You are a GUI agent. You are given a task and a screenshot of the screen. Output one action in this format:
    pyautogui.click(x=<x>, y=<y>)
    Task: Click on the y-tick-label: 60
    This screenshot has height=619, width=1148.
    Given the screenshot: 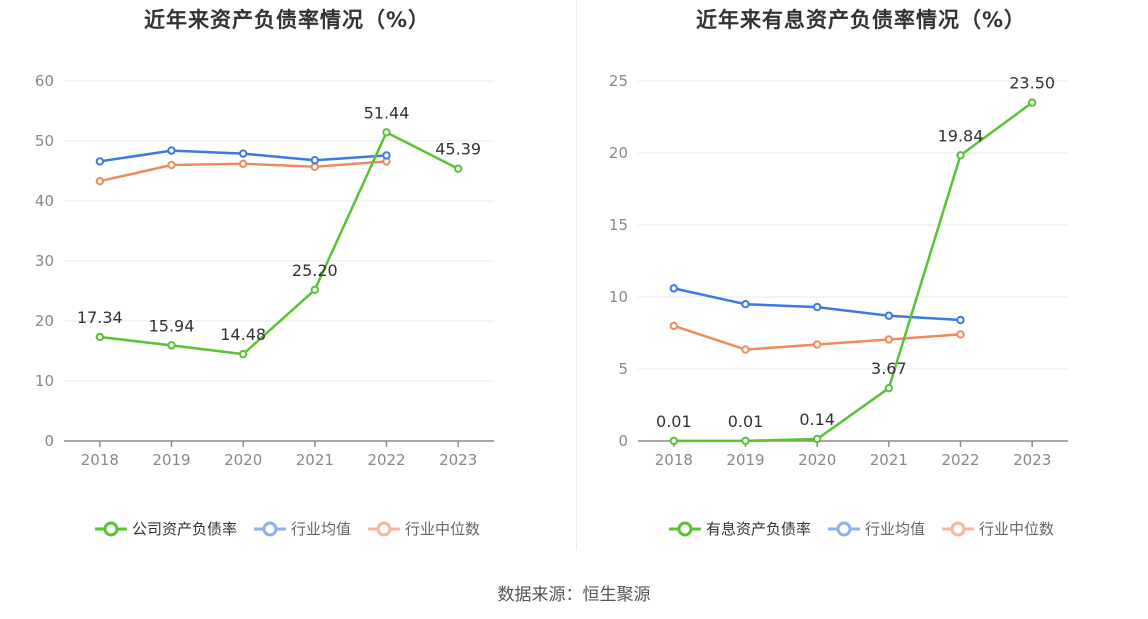 What is the action you would take?
    pyautogui.click(x=44, y=81)
    